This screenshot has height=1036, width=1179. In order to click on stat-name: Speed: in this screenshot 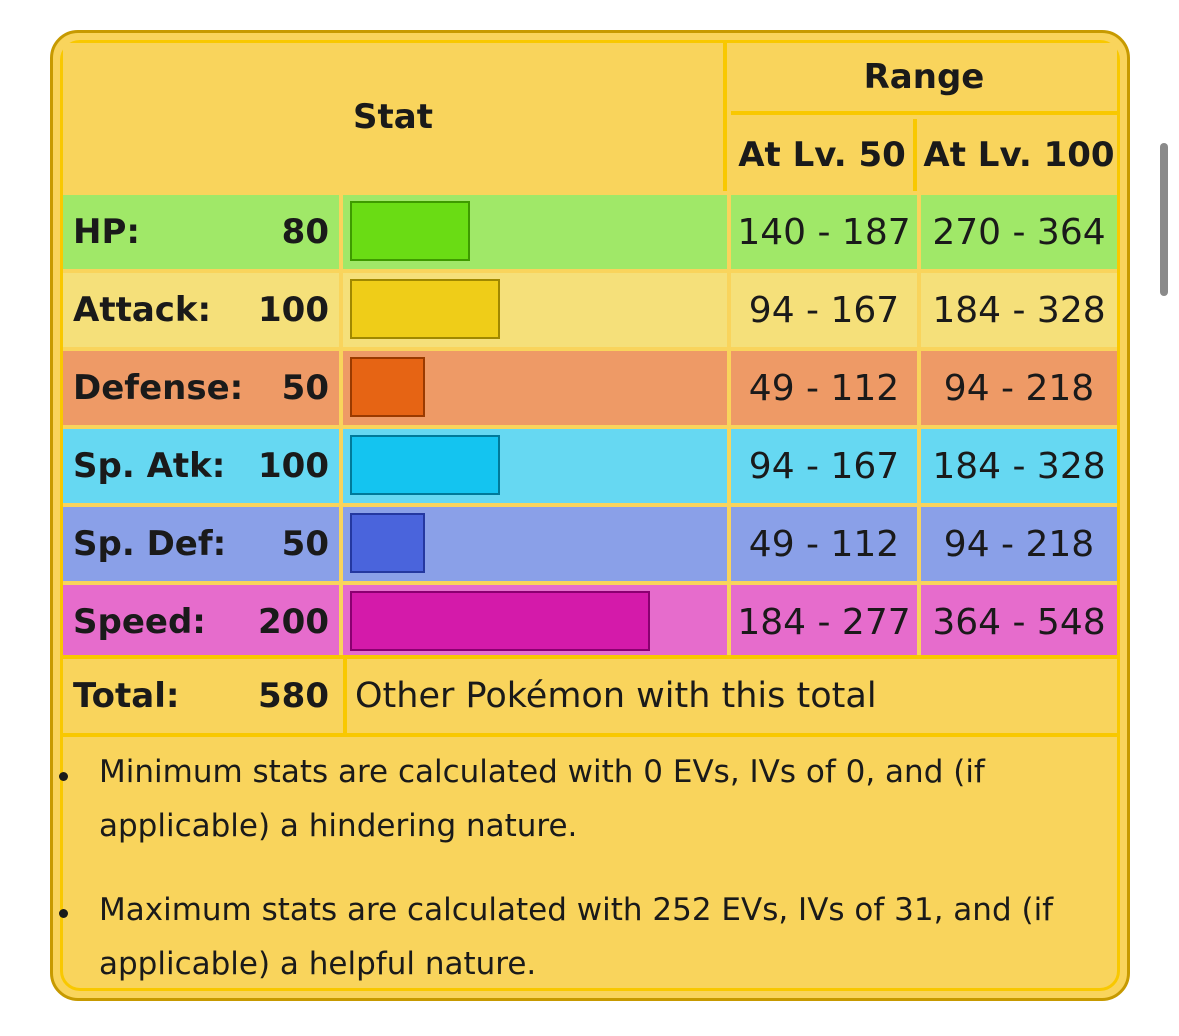, I will do `click(153, 622)`.